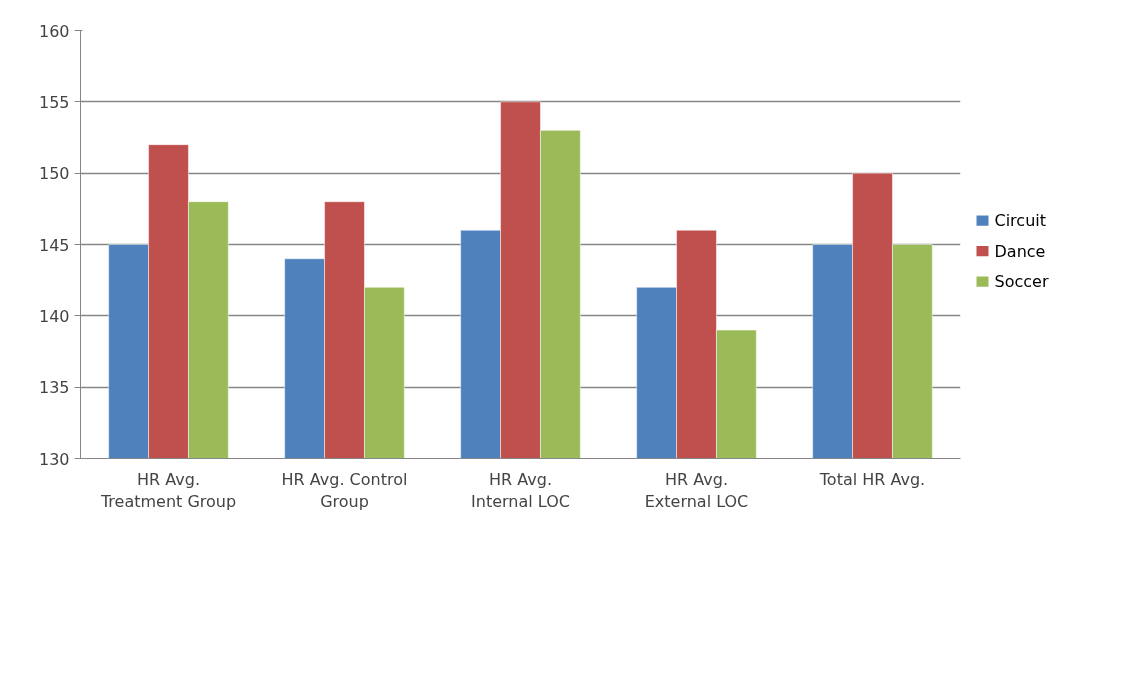 Image resolution: width=1148 pixels, height=675 pixels. What do you see at coordinates (344, 490) in the screenshot?
I see `x-tick-label: HR Avg. Control Group` at bounding box center [344, 490].